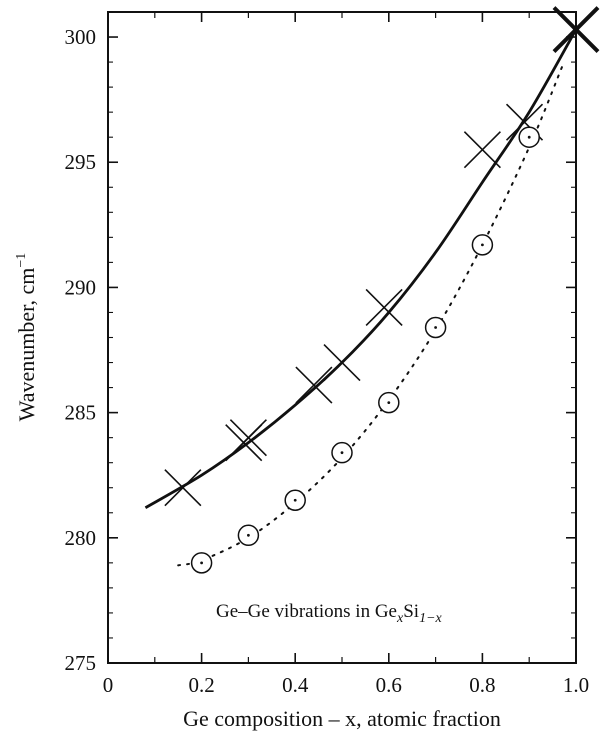 This screenshot has height=734, width=601. I want to click on y-axis-label-main: Wavenumber, cm, so click(26, 345).